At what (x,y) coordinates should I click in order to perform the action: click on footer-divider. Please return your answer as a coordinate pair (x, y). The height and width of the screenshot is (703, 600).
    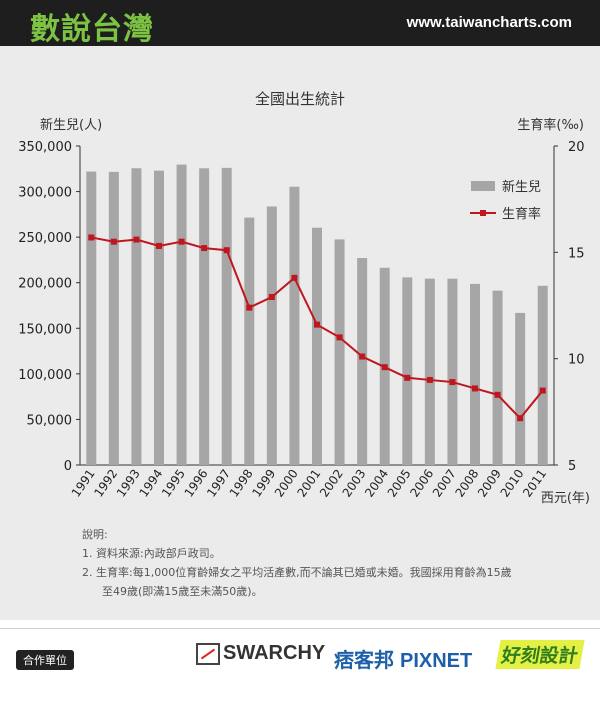
    Looking at the image, I should click on (300, 628).